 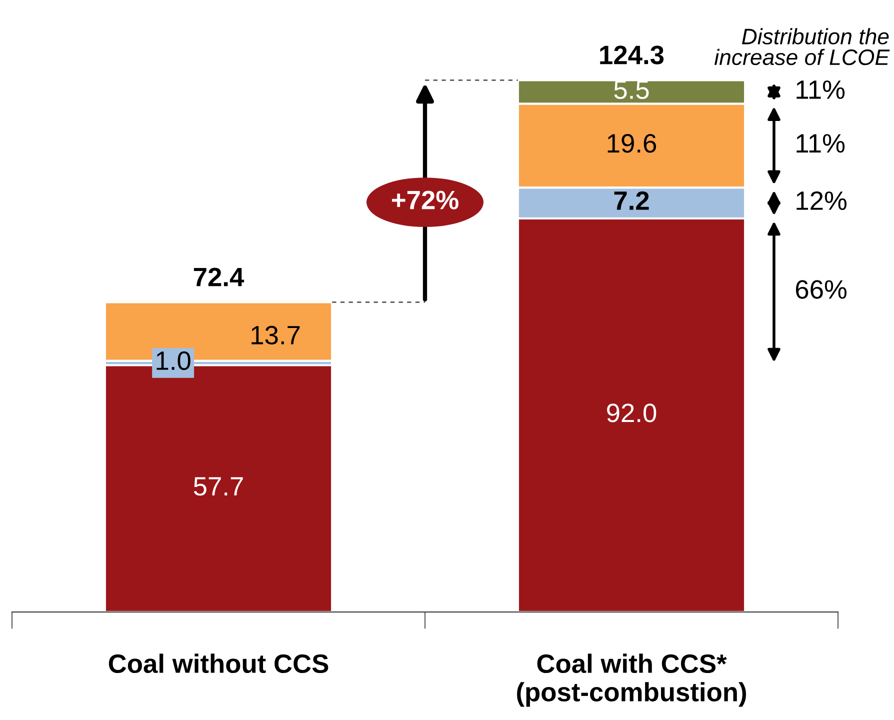 What do you see at coordinates (218, 486) in the screenshot?
I see `data-label: 57.7` at bounding box center [218, 486].